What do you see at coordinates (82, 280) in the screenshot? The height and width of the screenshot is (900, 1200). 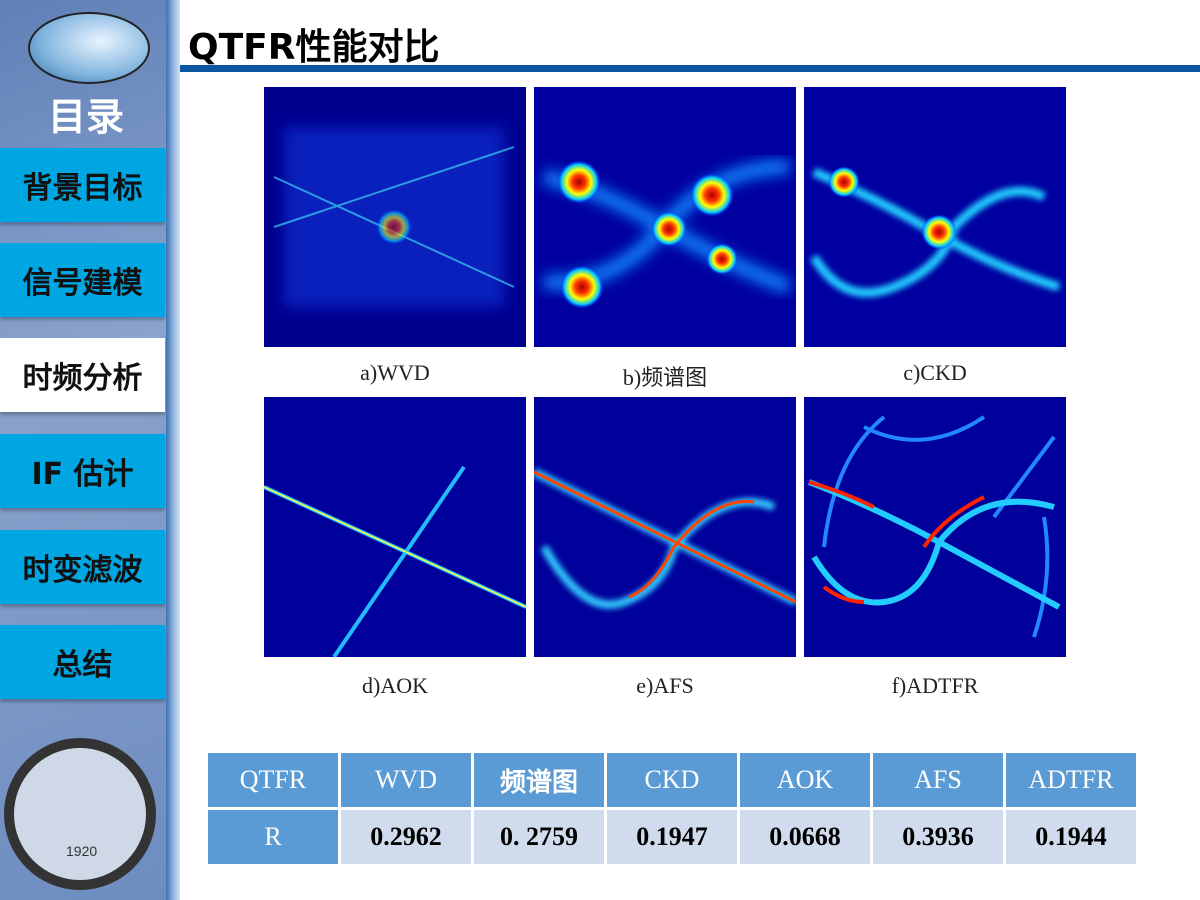 I see `nav-signal-modeling: 信号建模` at bounding box center [82, 280].